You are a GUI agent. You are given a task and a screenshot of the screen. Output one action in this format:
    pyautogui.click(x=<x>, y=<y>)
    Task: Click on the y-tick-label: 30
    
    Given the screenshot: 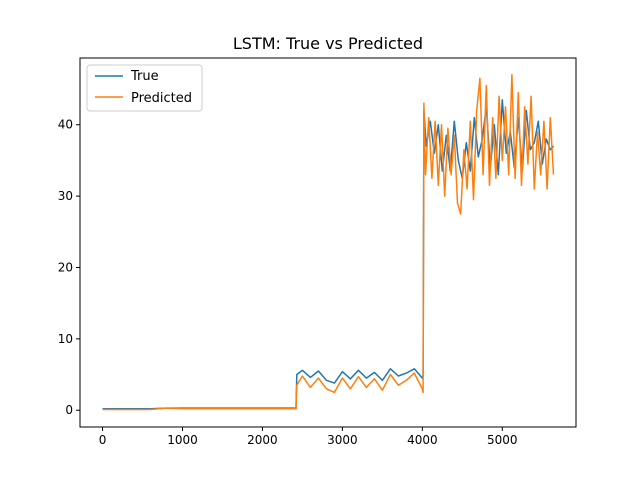 What is the action you would take?
    pyautogui.click(x=65, y=196)
    